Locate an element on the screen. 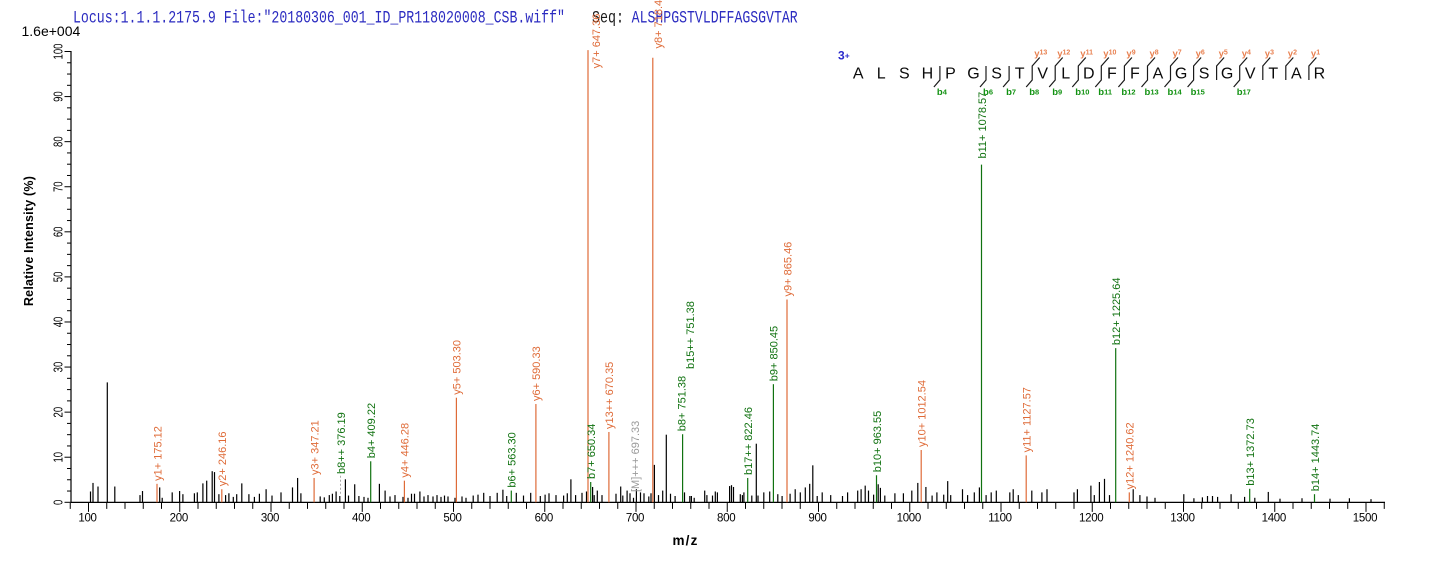 The height and width of the screenshot is (562, 1436). svg-text: b6 is located at coordinates (988, 92).